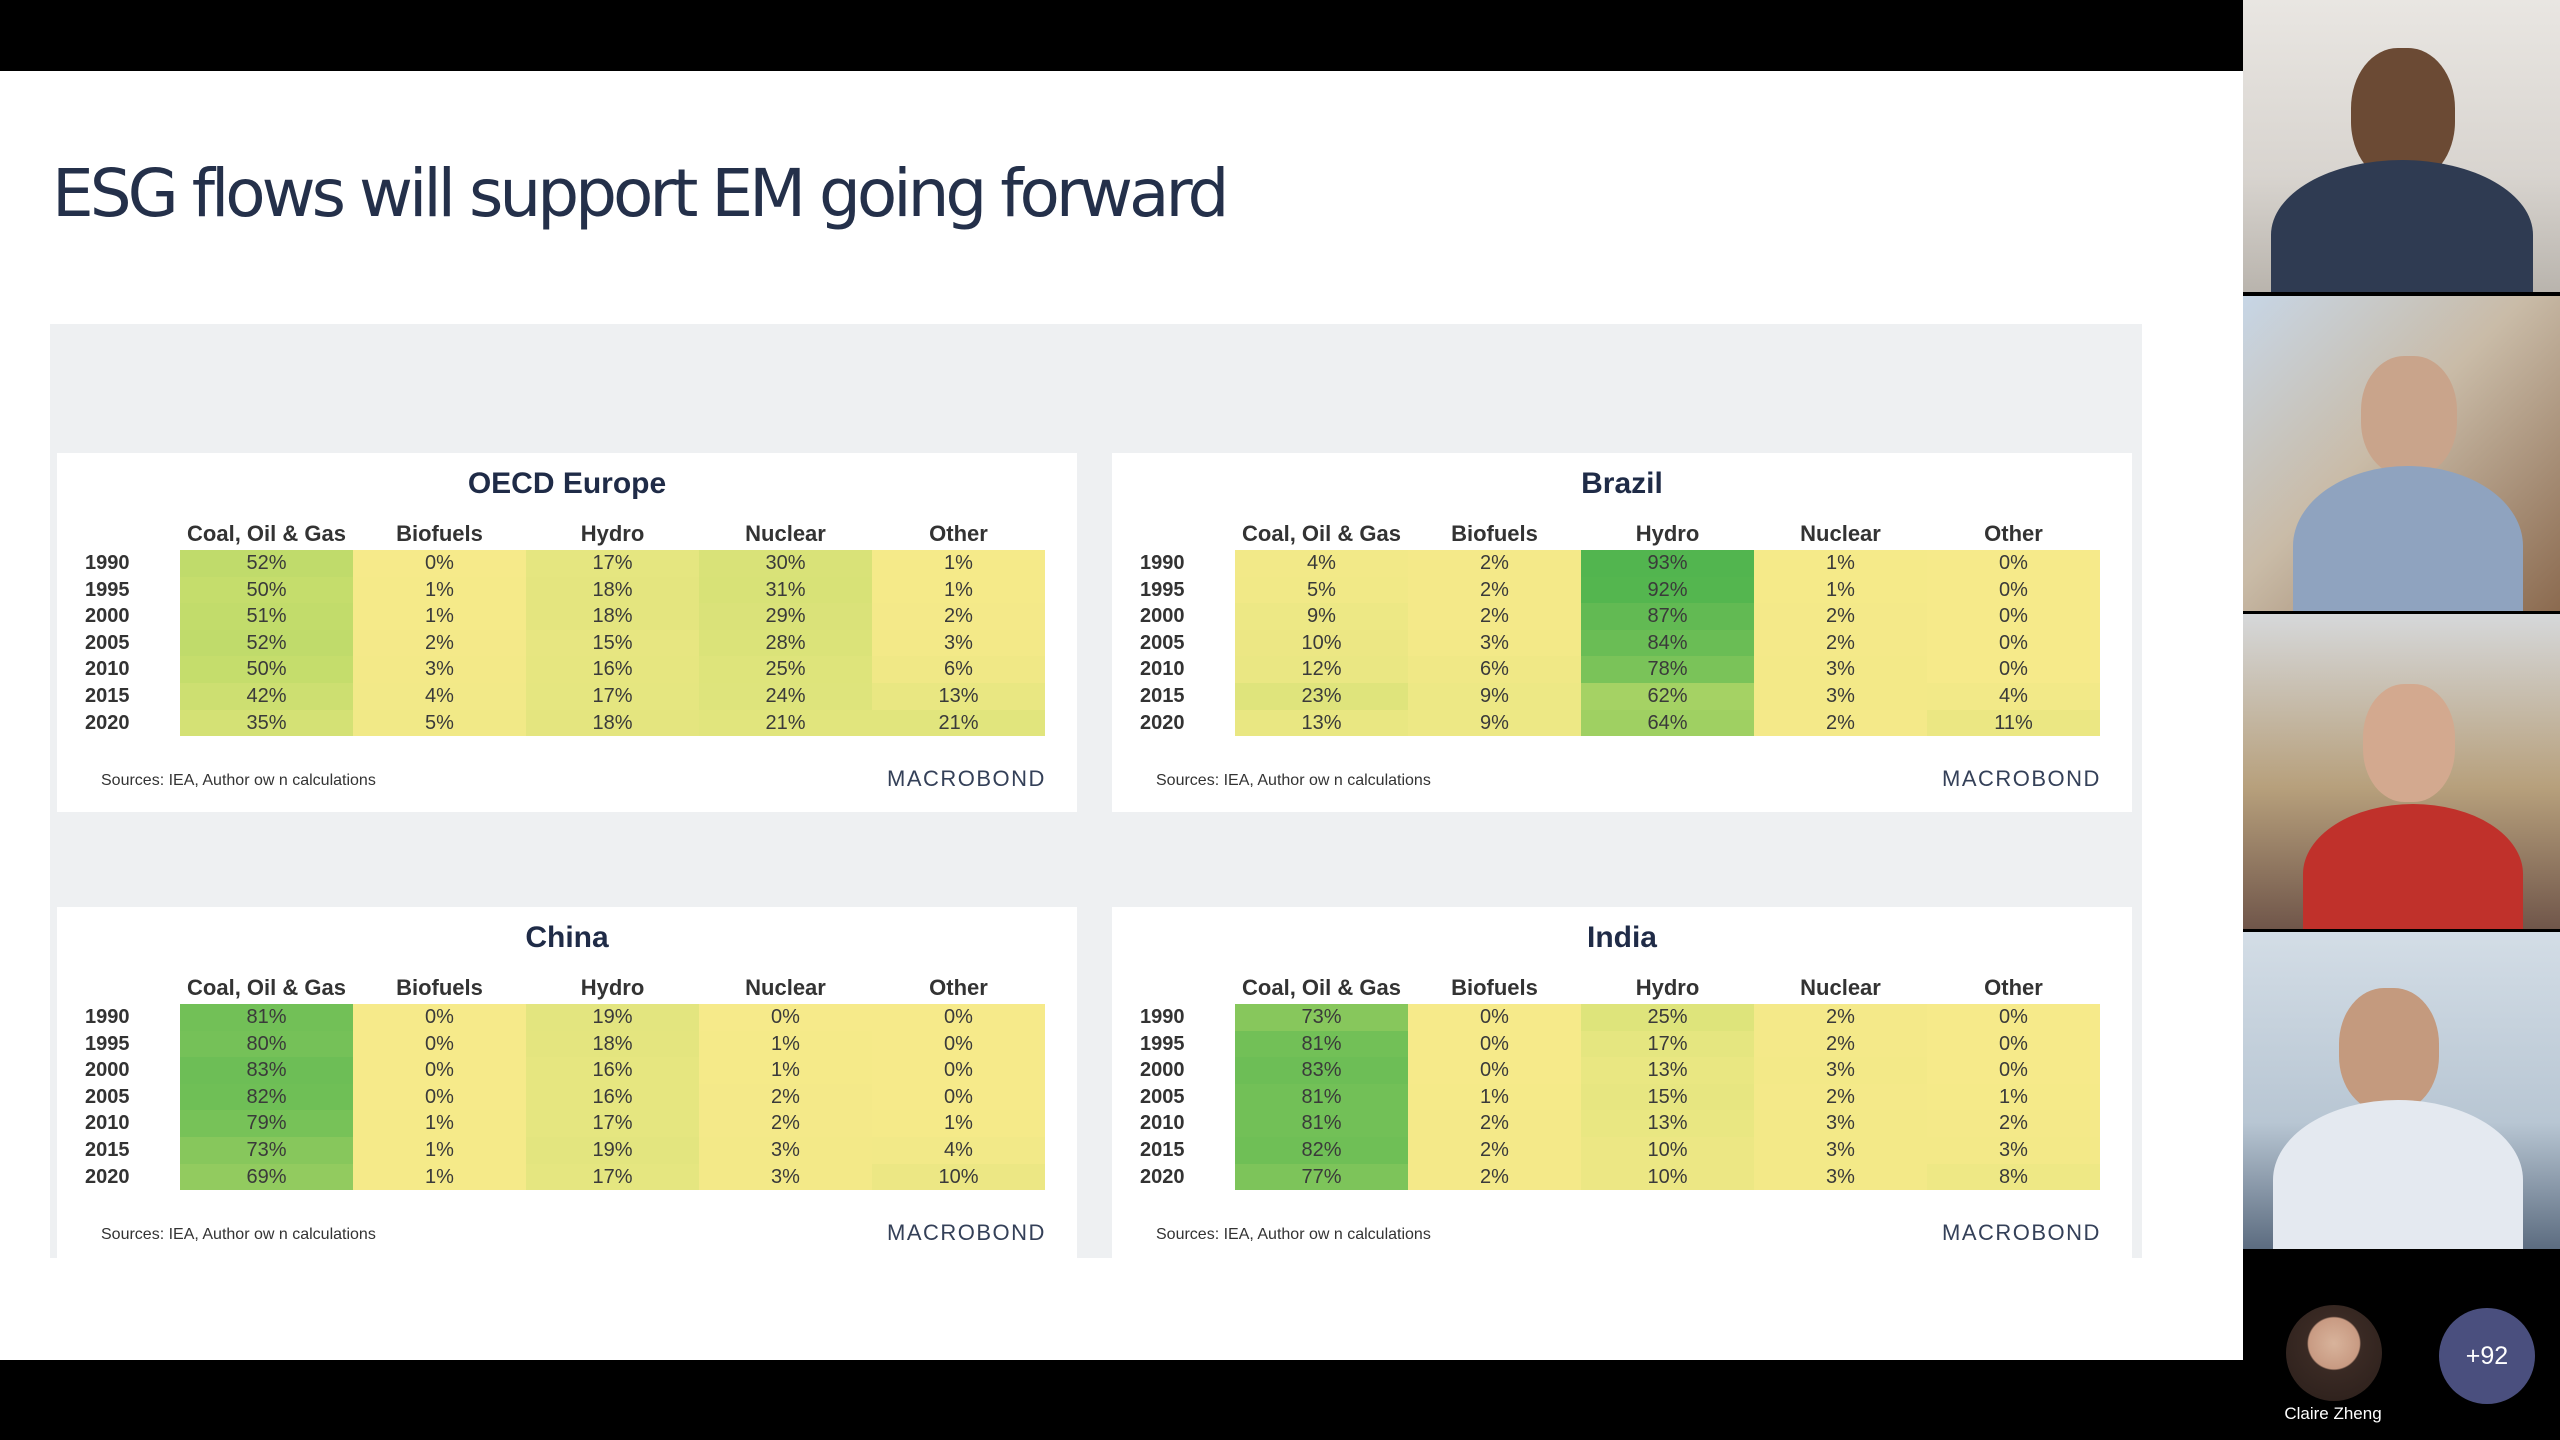 The image size is (2560, 1440). Describe the element at coordinates (266, 723) in the screenshot. I see `table-cell: 35%` at that location.